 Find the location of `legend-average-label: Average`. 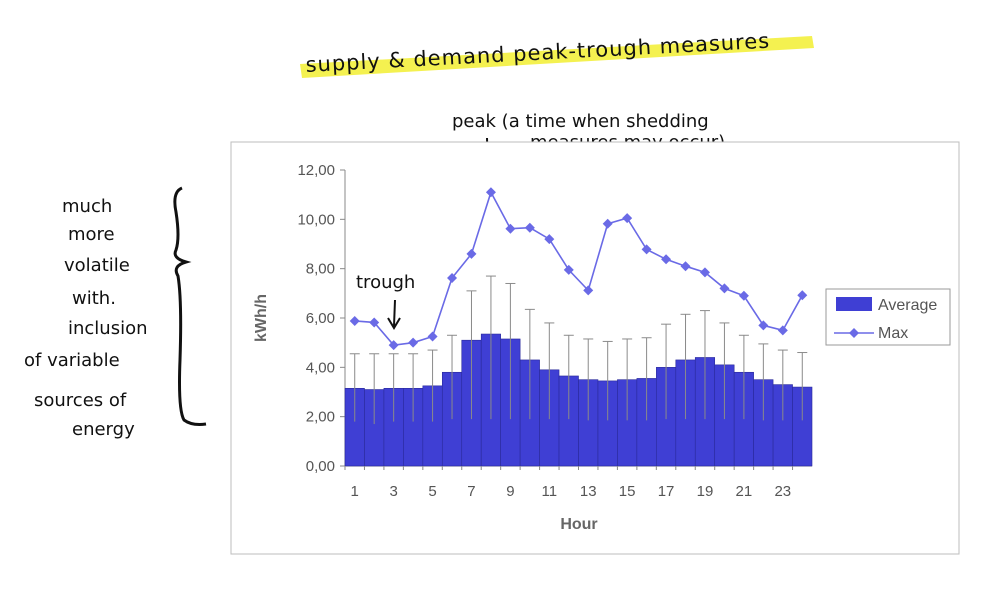

legend-average-label: Average is located at coordinates (907, 305).